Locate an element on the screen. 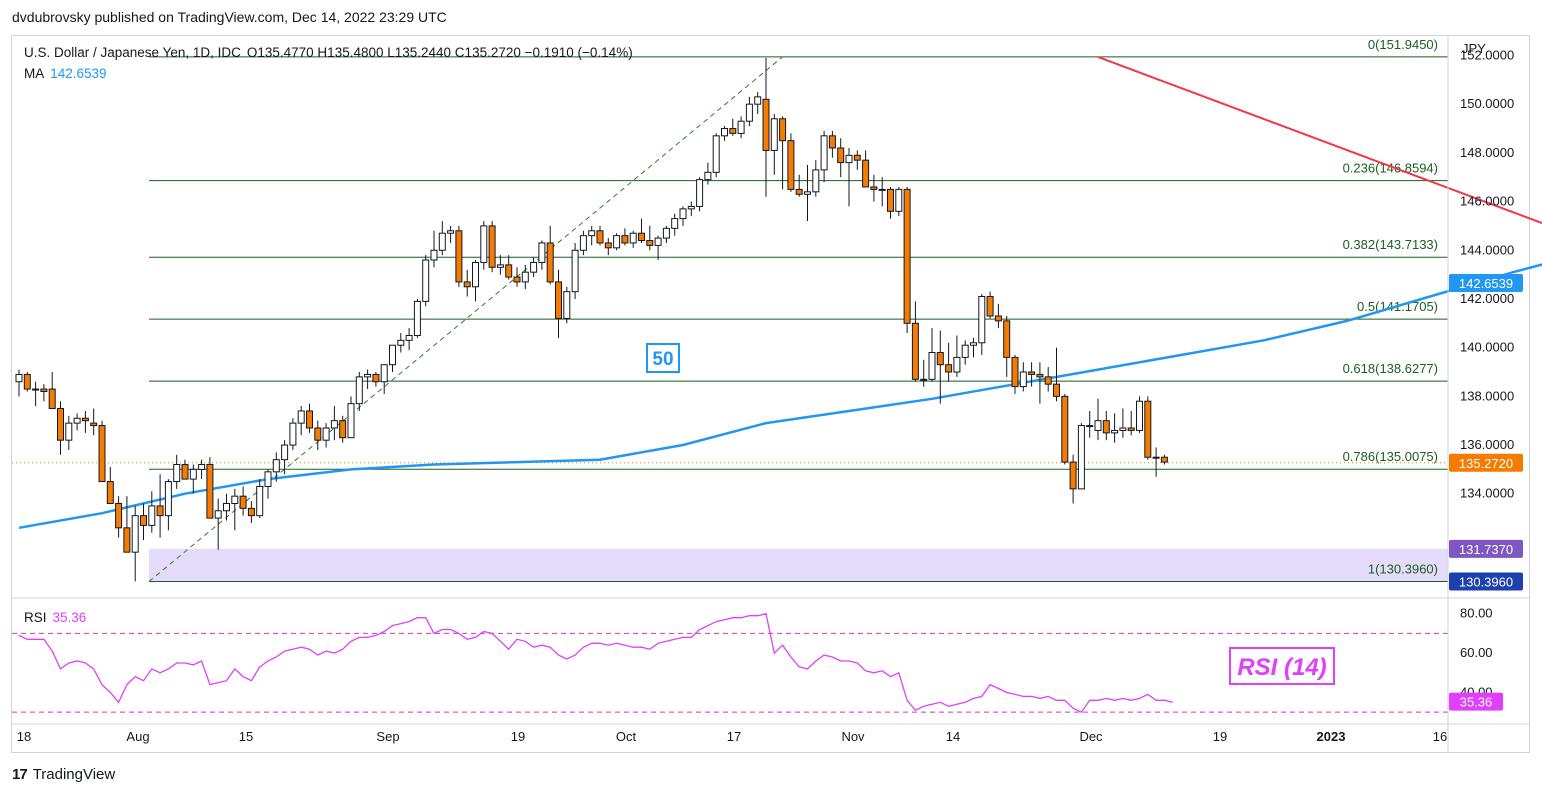 This screenshot has height=798, width=1542. ma-period-tag-layer: 50 is located at coordinates (663, 358).